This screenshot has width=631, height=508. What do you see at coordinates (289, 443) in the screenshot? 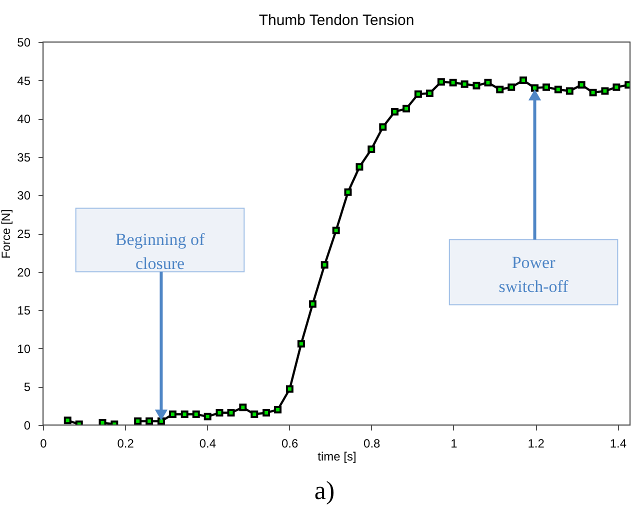
I see `x-tick-label: 0.6` at bounding box center [289, 443].